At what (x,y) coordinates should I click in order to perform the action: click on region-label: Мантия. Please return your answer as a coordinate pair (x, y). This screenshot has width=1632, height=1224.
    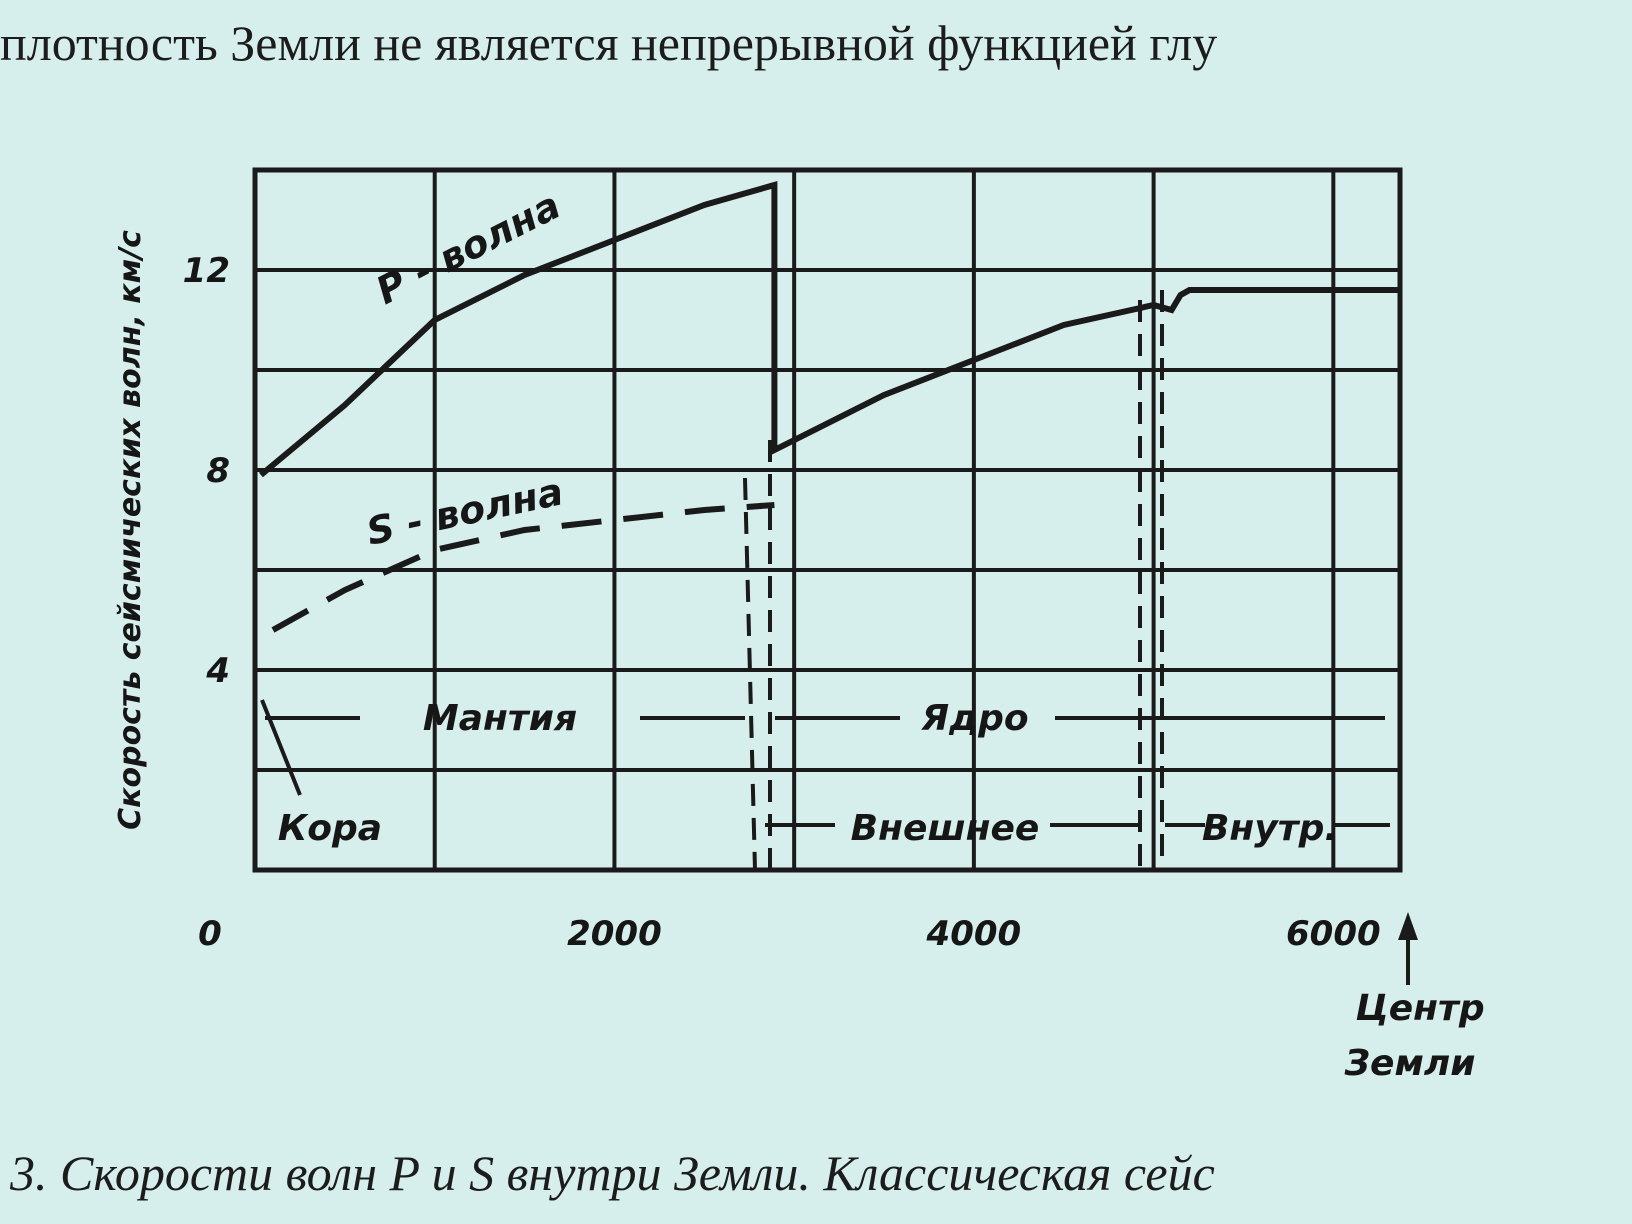
    Looking at the image, I should click on (500, 718).